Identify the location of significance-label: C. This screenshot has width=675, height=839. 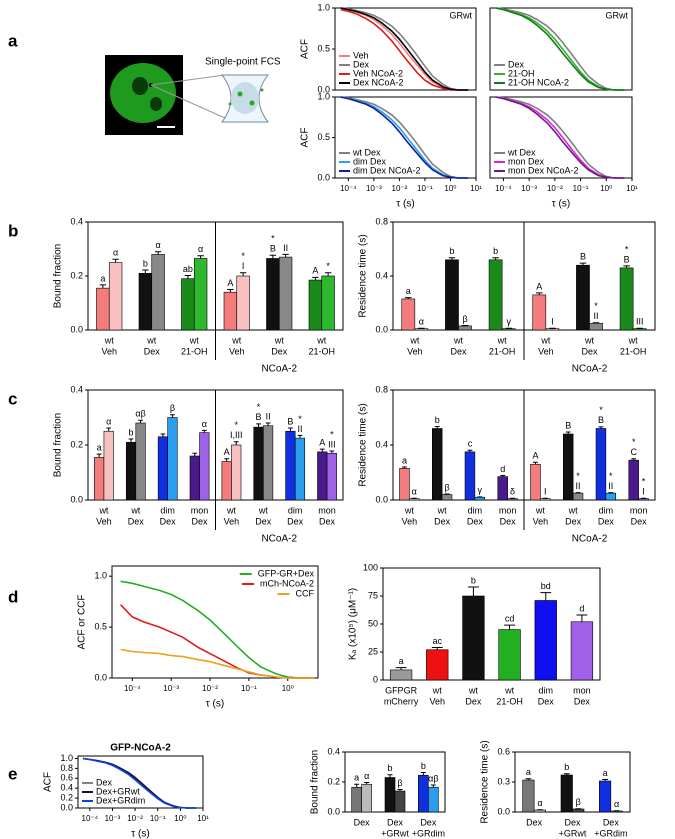
(633, 452).